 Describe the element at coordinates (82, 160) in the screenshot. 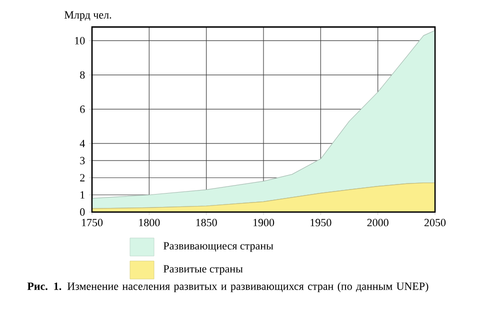

I see `y-tick-label: 3` at that location.